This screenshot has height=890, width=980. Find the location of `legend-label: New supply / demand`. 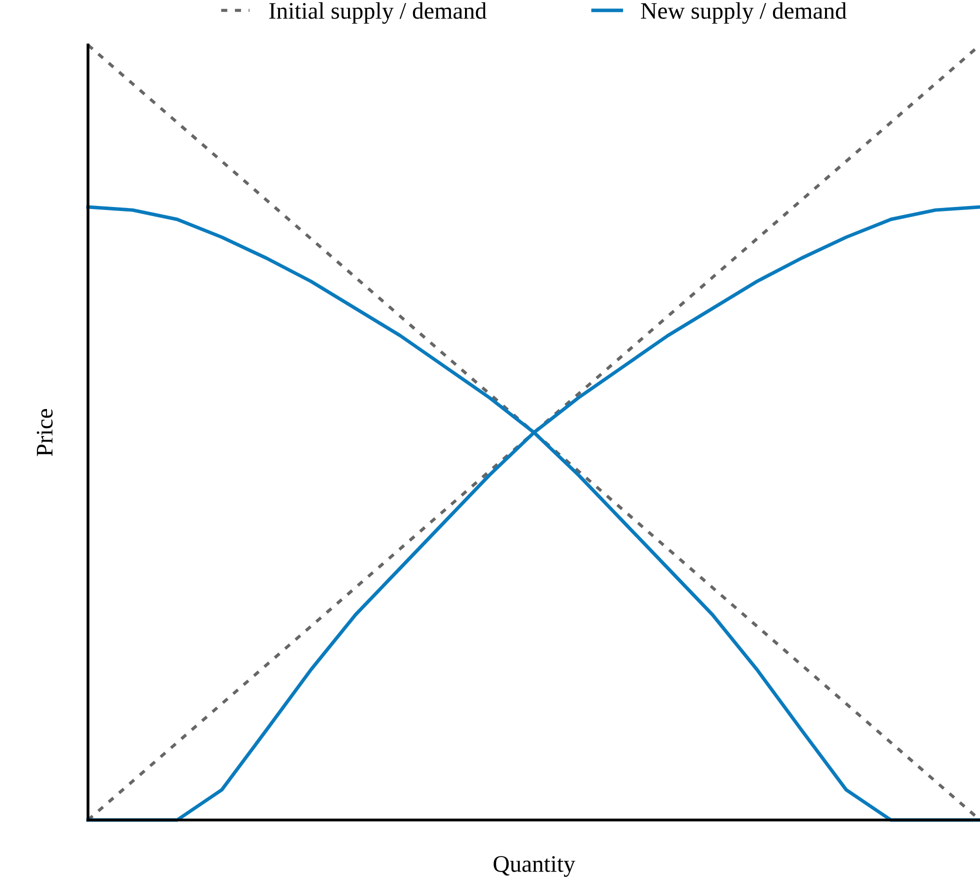

legend-label: New supply / demand is located at coordinates (743, 13).